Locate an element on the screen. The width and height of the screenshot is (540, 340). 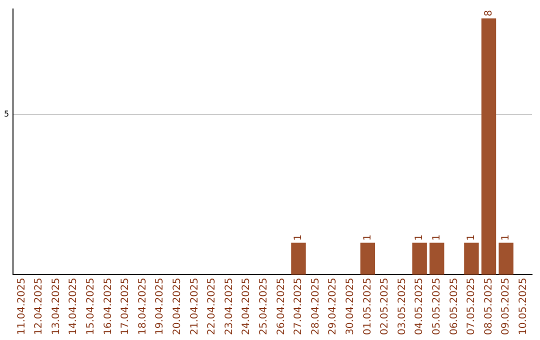
x-tick-label: 07.05.2025 is located at coordinates (472, 307).